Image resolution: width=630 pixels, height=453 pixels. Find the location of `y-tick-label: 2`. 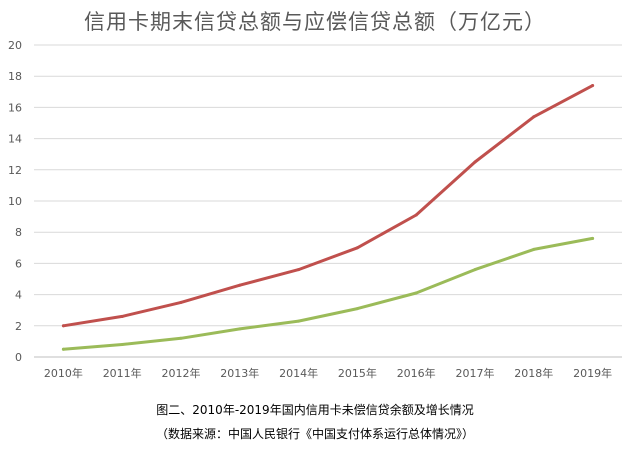

y-tick-label: 2 is located at coordinates (18, 326).